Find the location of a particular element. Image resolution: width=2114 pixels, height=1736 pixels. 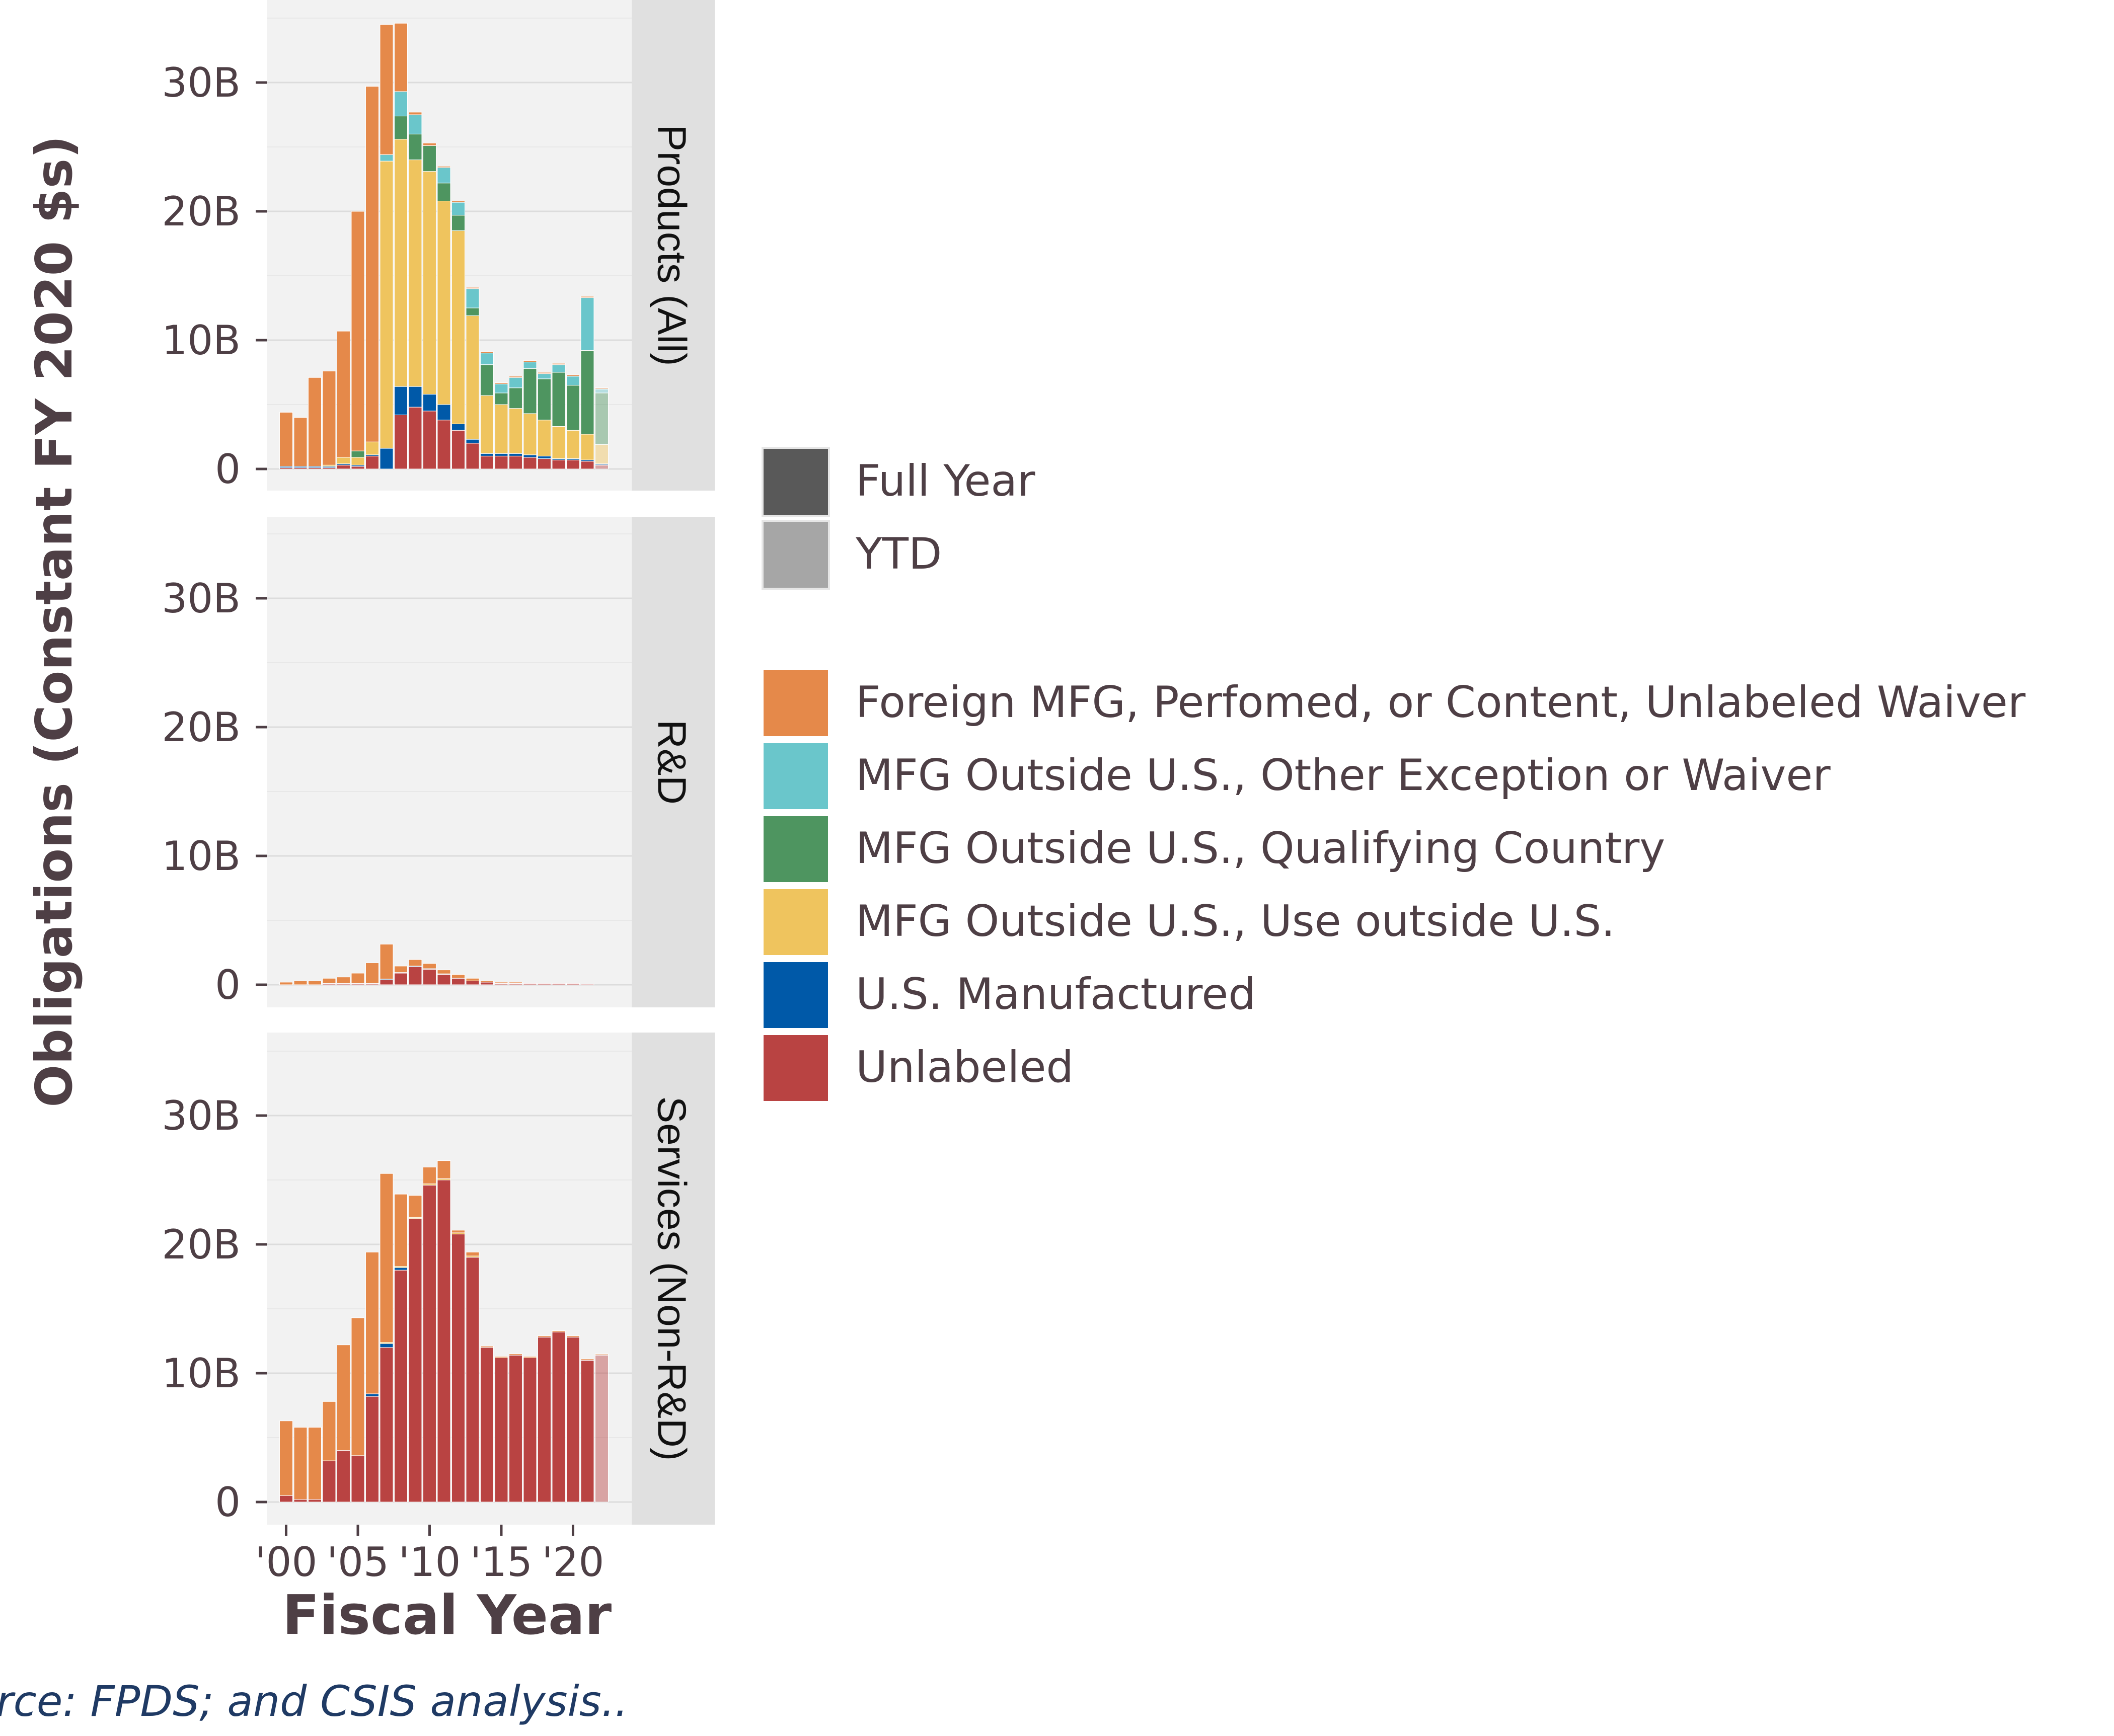

y-tick-label: 20B is located at coordinates (201, 727).